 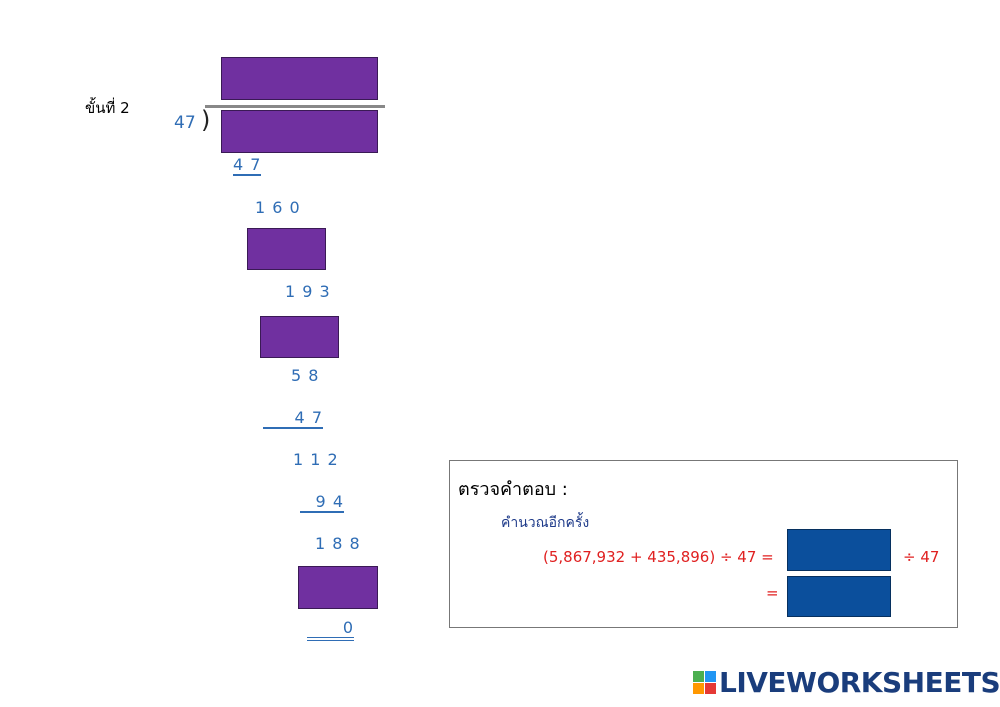 What do you see at coordinates (338, 543) in the screenshot?
I see `step-number: 1 8 8` at bounding box center [338, 543].